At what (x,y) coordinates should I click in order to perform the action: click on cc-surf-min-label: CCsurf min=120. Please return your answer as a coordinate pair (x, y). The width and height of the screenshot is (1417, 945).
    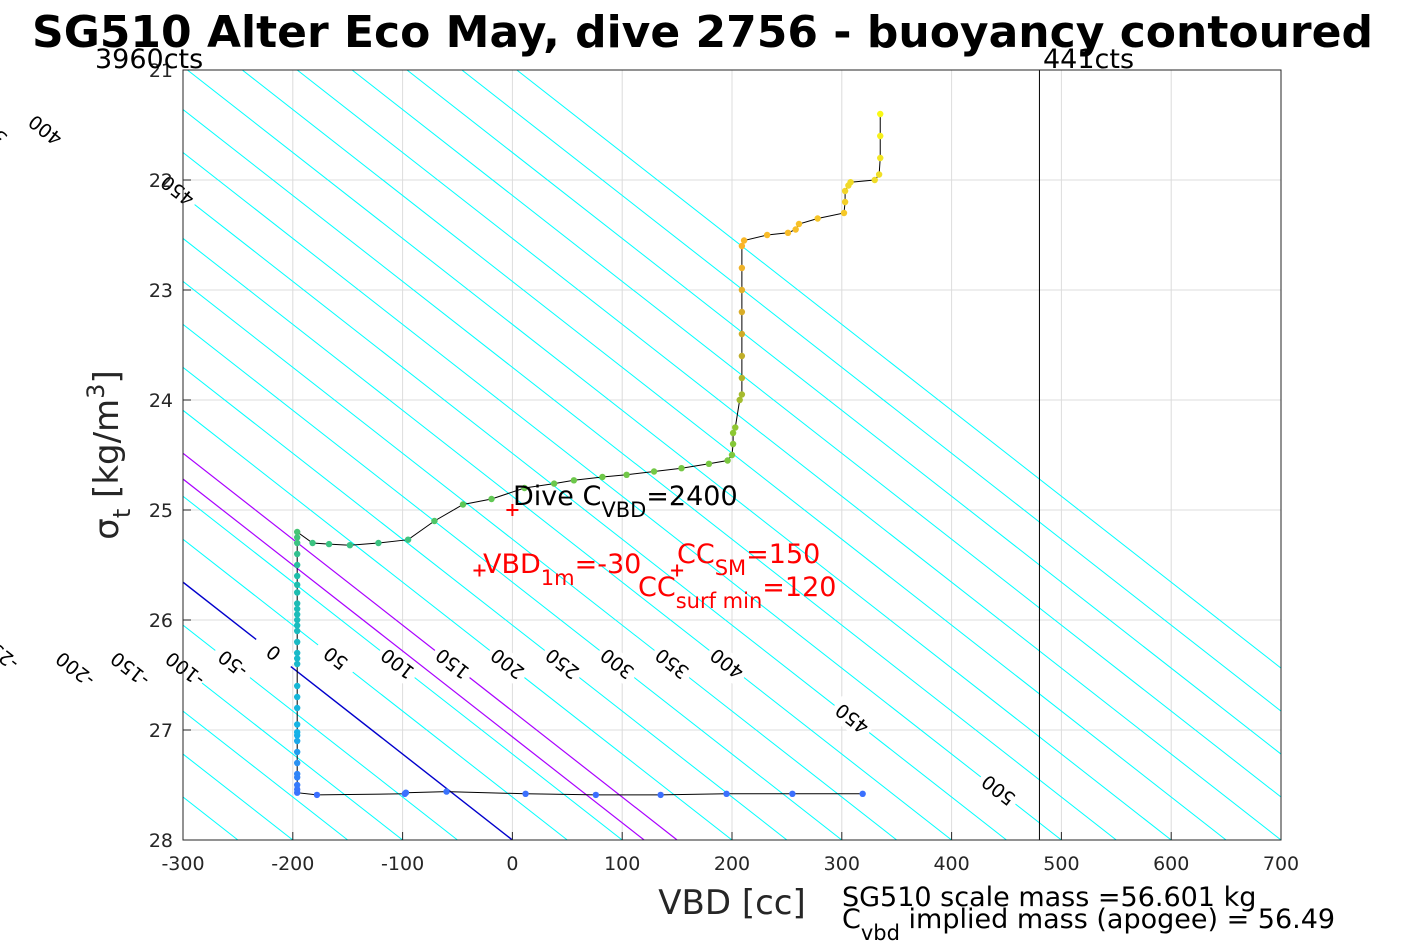
    Looking at the image, I should click on (737, 592).